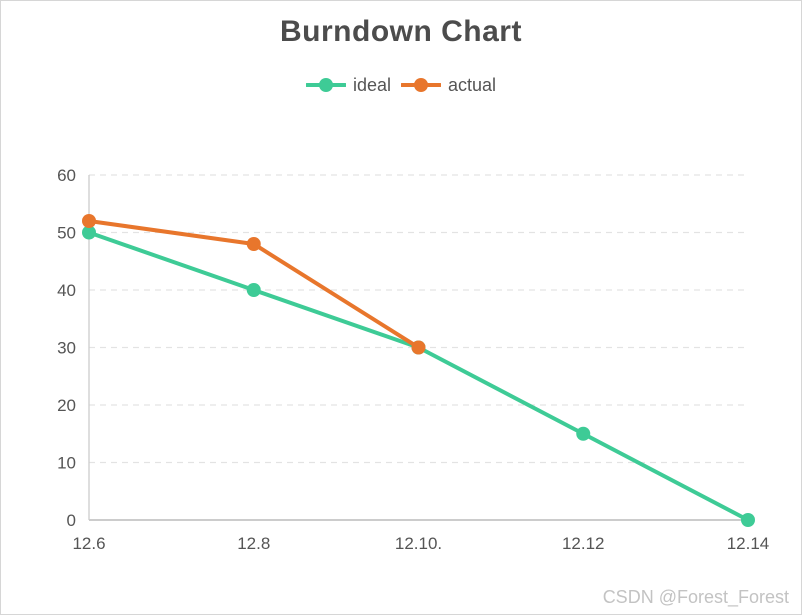 The height and width of the screenshot is (615, 802). What do you see at coordinates (695, 597) in the screenshot?
I see `watermark: CSDN @Forest_Forest` at bounding box center [695, 597].